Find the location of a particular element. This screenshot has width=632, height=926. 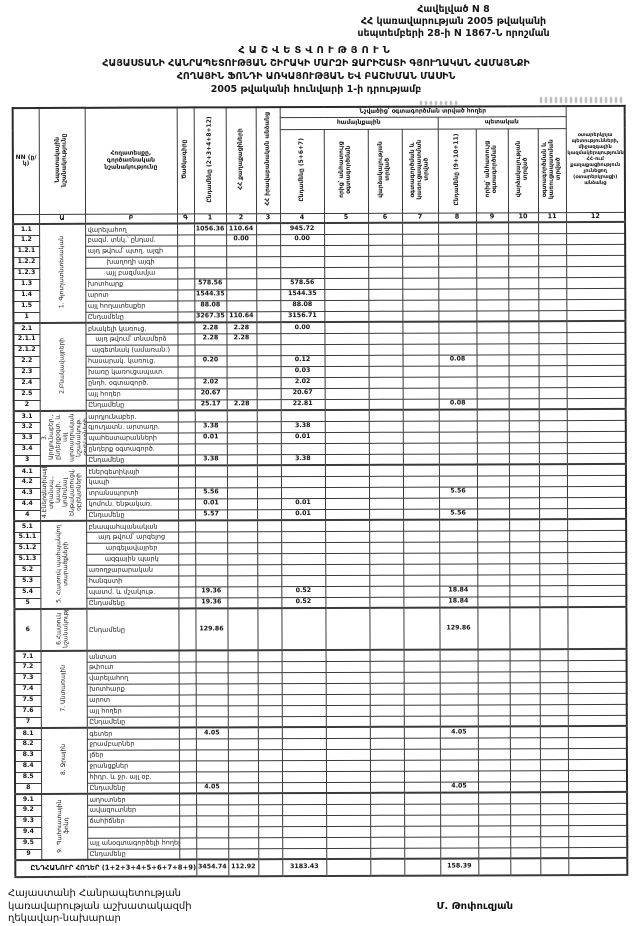

header-col1-total: Ընդամենը (2+3+4+8+12) is located at coordinates (210, 160).